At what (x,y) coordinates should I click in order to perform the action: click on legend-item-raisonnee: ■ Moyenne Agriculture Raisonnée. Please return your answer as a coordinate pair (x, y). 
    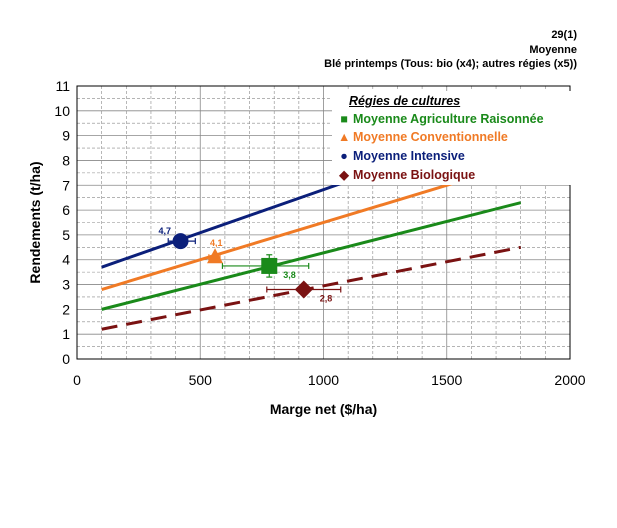
    Looking at the image, I should click on (441, 119).